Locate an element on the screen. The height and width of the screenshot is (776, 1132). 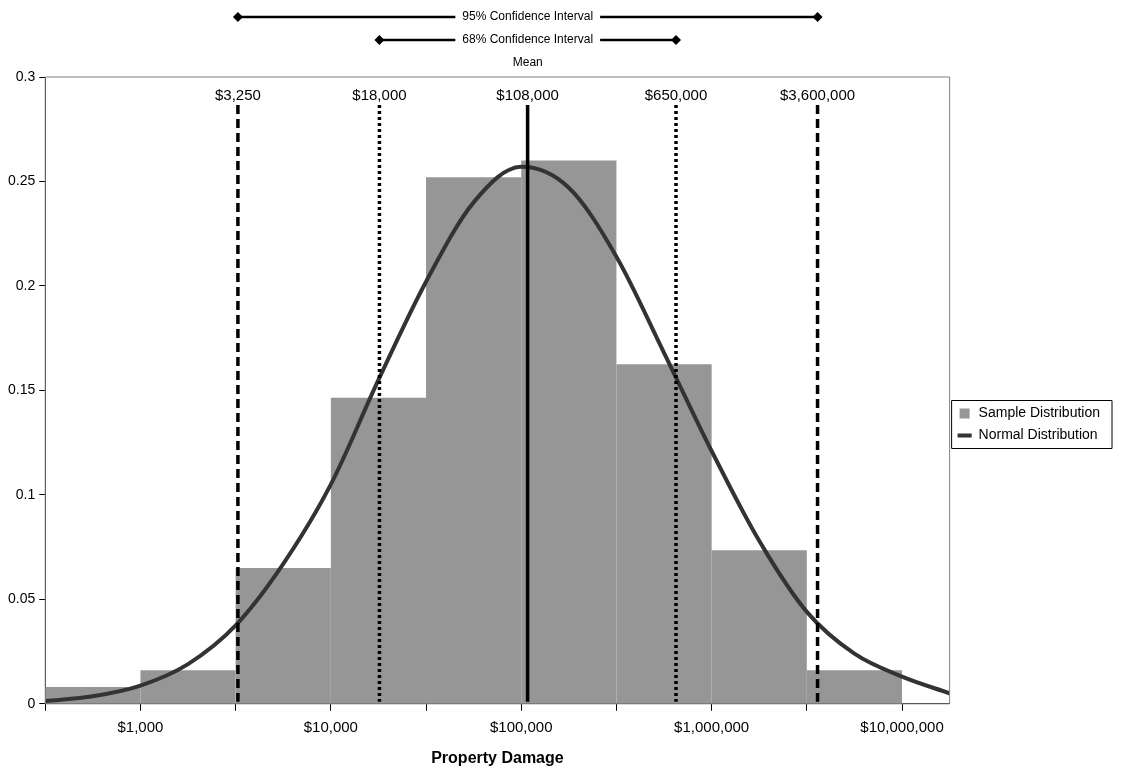
text: 68% Confidence Interval is located at coordinates (528, 39).